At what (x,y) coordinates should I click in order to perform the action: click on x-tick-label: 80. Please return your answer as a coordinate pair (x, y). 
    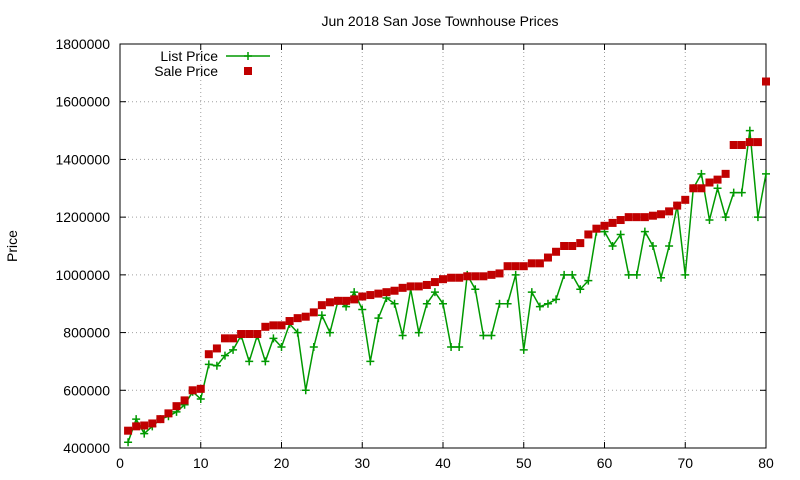
    Looking at the image, I should click on (766, 463).